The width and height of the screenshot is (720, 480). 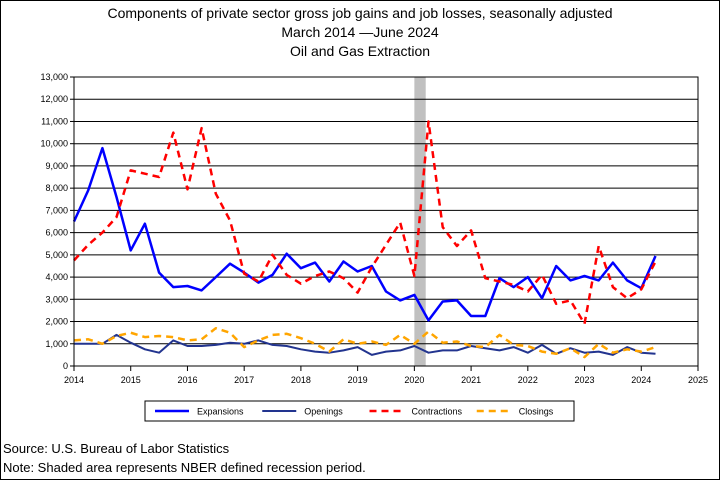 I want to click on x-tick-label: 2014, so click(x=74, y=380).